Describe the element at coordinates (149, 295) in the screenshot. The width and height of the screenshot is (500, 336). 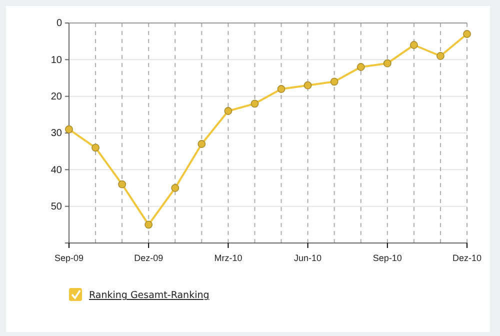
I see `legend-label: Ranking Gesamt-Ranking` at that location.